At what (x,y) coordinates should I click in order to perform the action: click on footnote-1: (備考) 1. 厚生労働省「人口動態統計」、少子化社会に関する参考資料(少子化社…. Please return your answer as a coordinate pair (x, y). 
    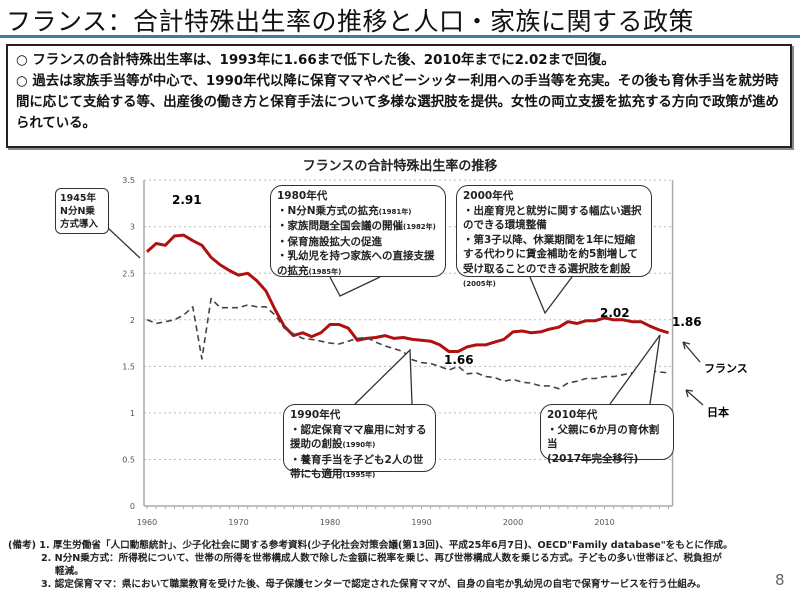
    Looking at the image, I should click on (370, 545).